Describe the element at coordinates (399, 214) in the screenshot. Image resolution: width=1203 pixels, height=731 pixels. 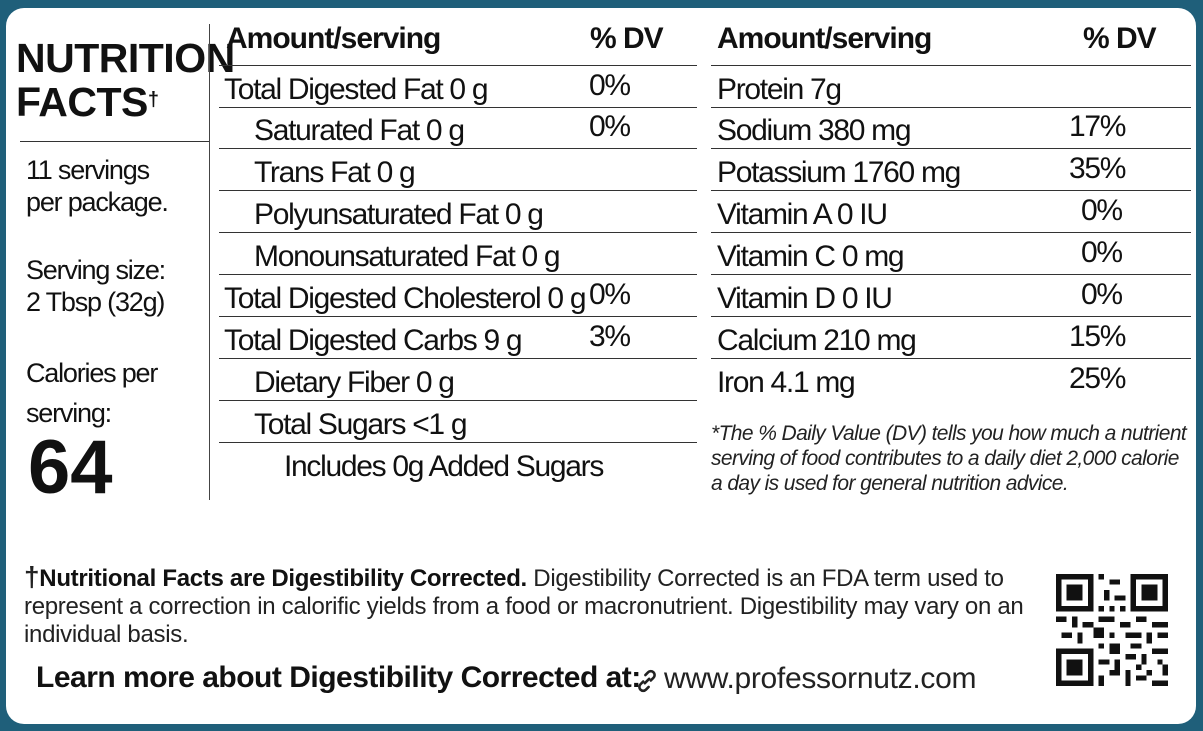
I see `nutrient-label: Polyunsaturated Fat 0 g` at that location.